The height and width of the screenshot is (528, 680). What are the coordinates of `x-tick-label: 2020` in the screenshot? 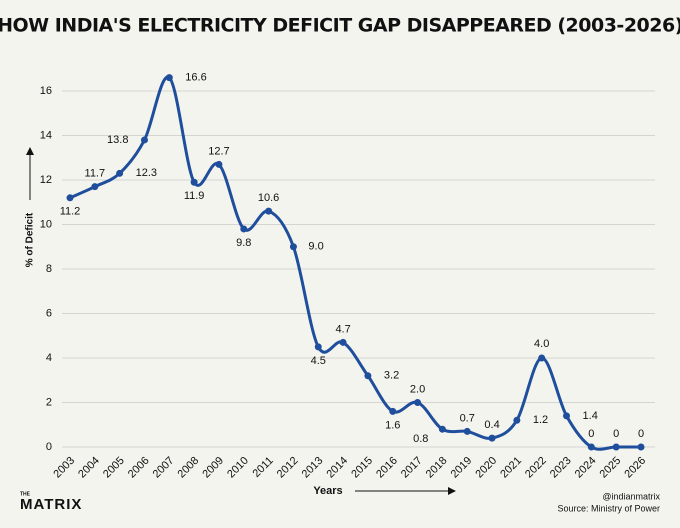 It's located at (486, 468).